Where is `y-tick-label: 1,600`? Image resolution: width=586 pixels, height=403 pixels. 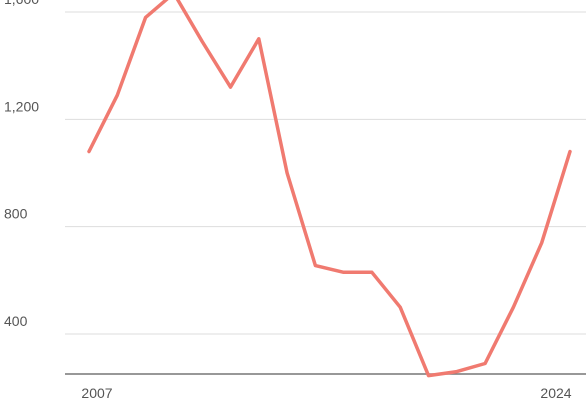
y-tick-label: 1,600 is located at coordinates (21, 3).